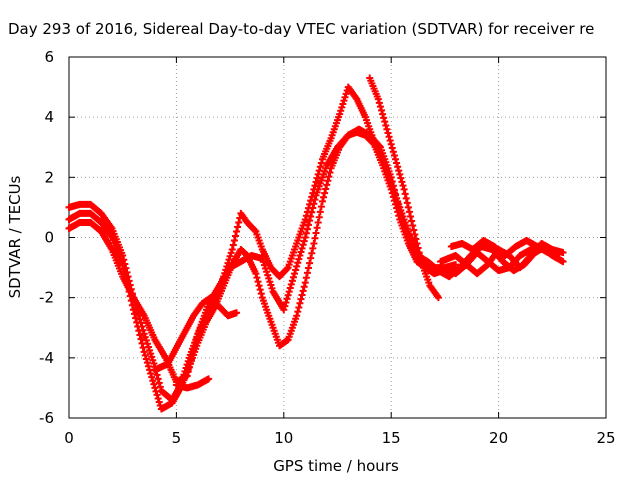 The image size is (640, 484). I want to click on y-tick-label: -4, so click(46, 358).